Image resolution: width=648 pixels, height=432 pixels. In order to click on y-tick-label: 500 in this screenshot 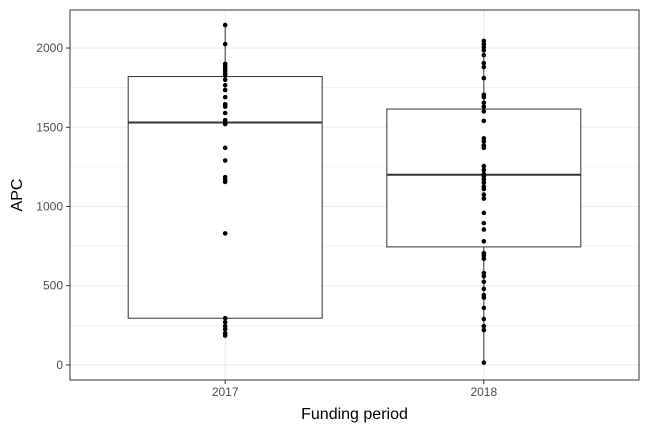, I will do `click(53, 286)`.